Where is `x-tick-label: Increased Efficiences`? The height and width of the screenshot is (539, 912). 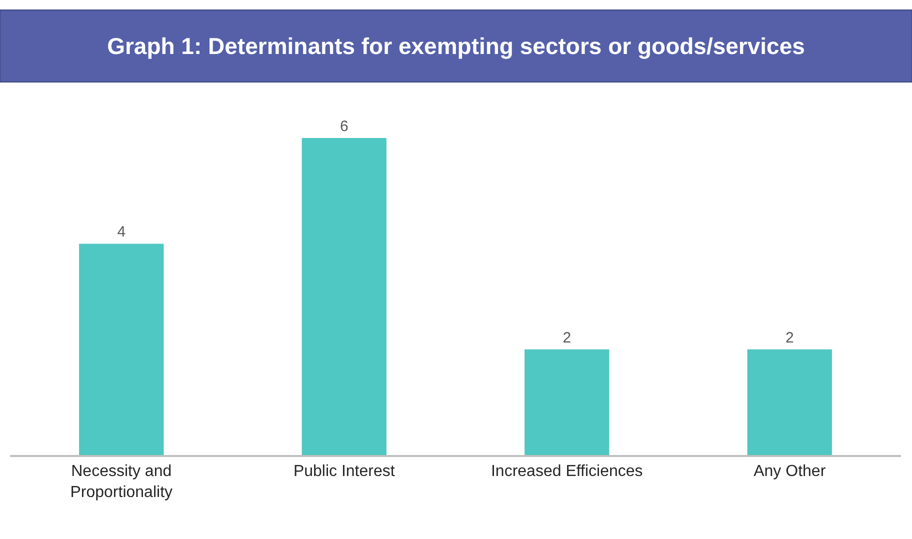 x-tick-label: Increased Efficiences is located at coordinates (566, 471).